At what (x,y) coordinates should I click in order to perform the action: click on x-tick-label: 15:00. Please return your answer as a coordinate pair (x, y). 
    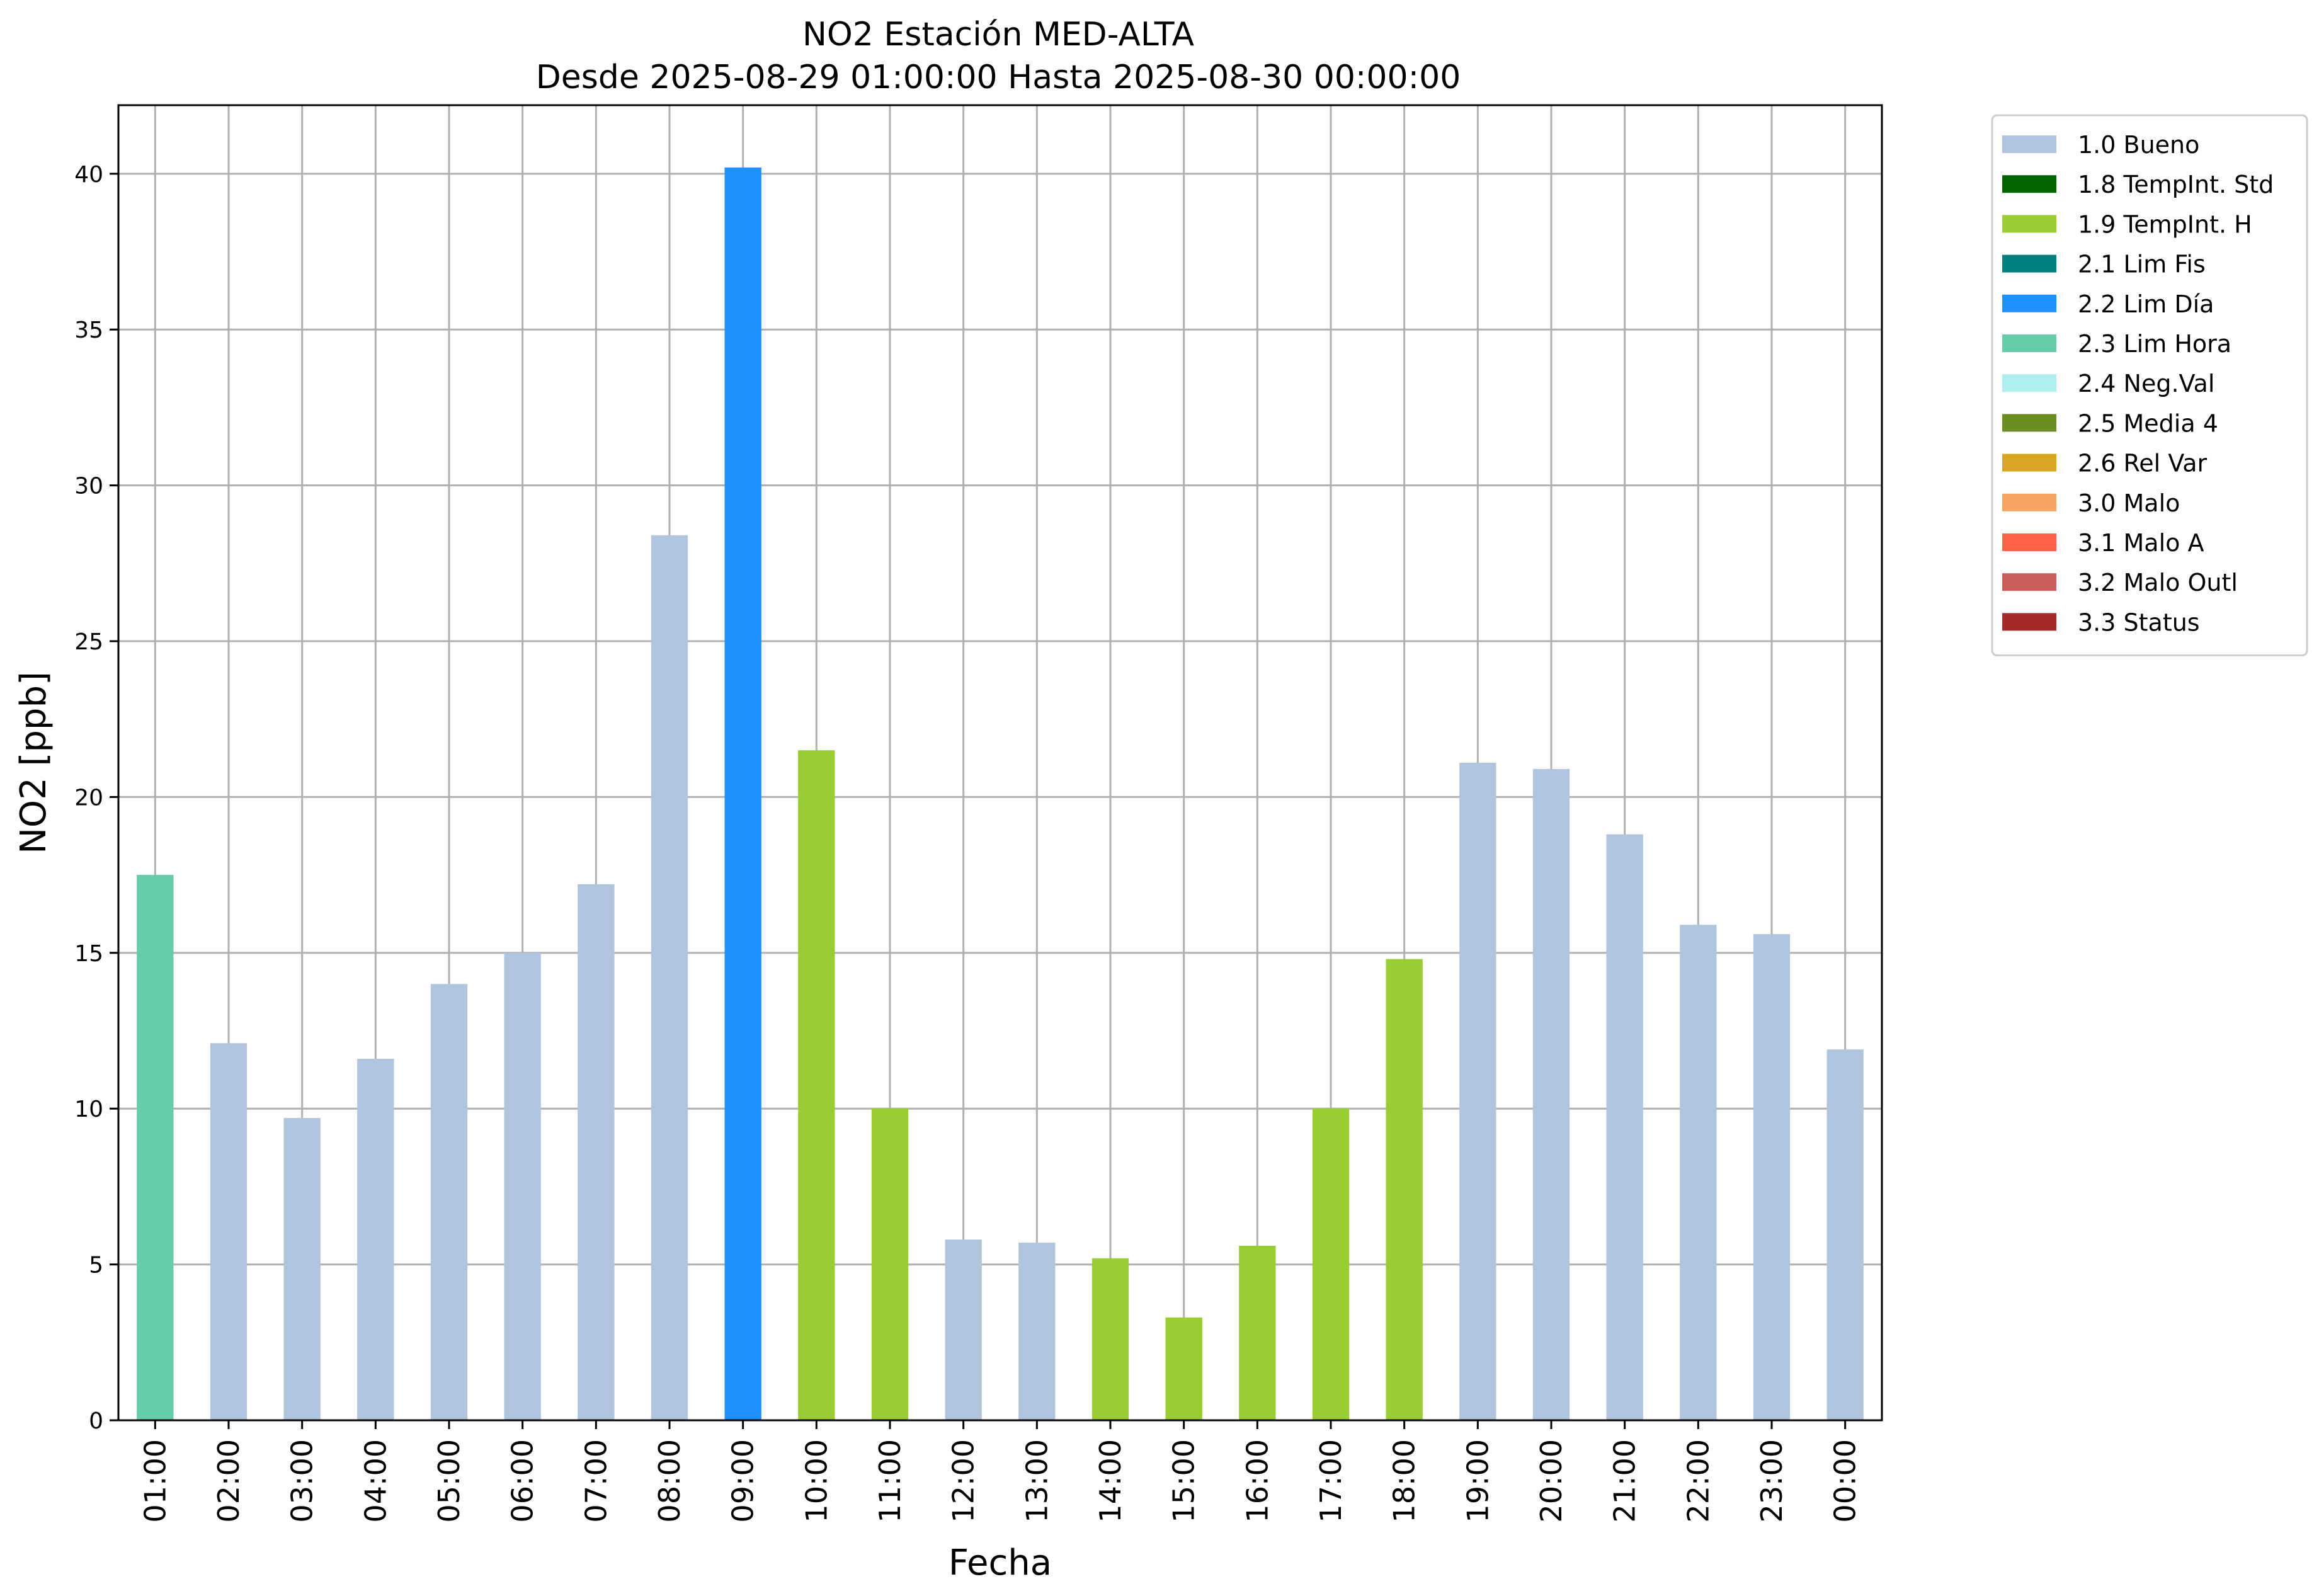
    Looking at the image, I should click on (1184, 1481).